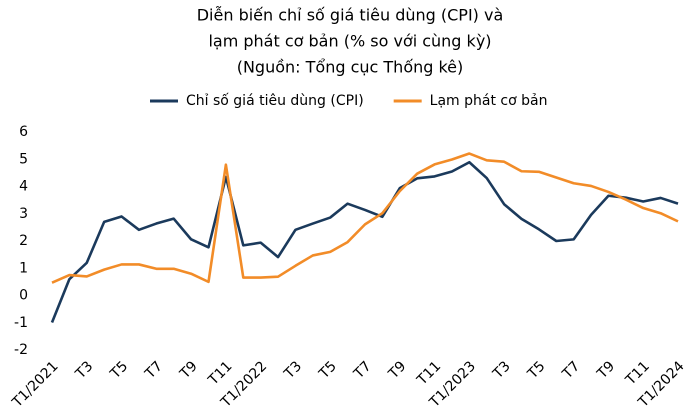  What do you see at coordinates (23, 268) in the screenshot?
I see `y-tick-label: 1` at bounding box center [23, 268].